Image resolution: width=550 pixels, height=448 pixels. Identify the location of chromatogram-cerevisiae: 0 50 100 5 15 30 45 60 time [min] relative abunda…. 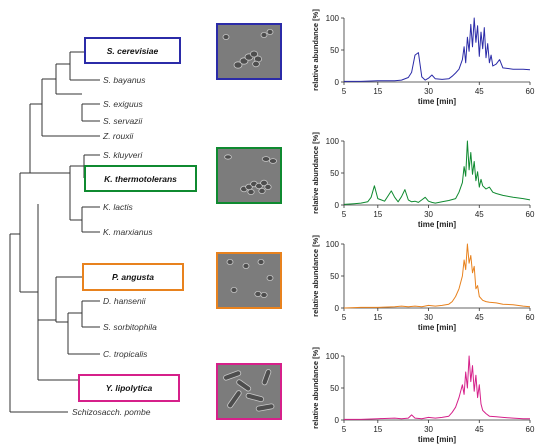
(425, 59).